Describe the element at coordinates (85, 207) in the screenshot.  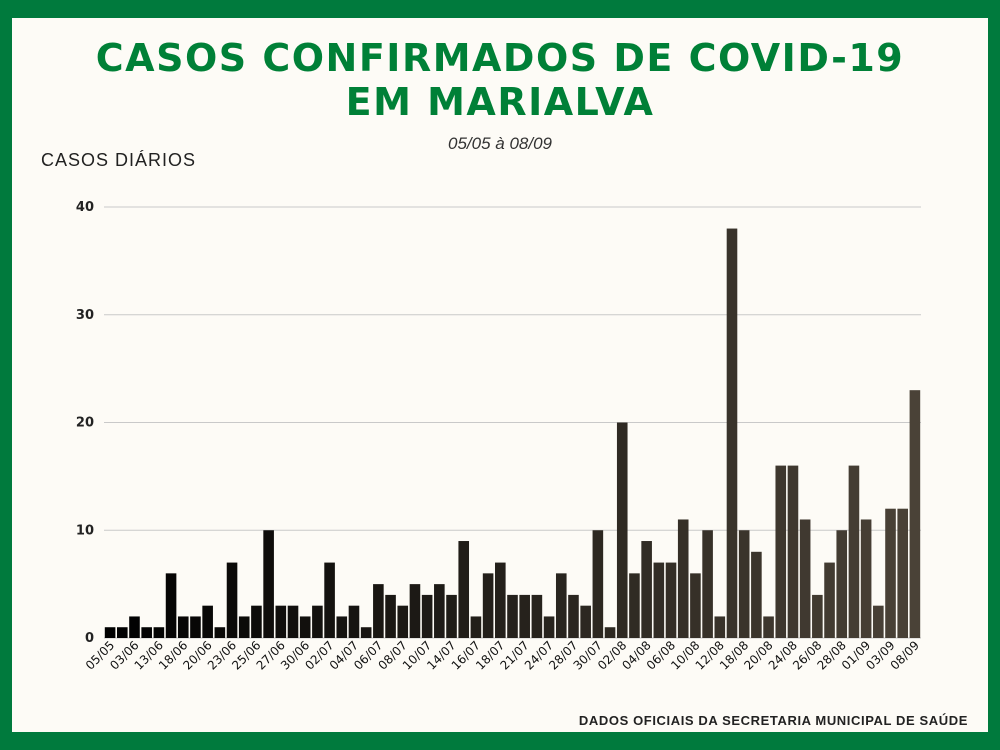
I see `y-tick-label: 40` at that location.